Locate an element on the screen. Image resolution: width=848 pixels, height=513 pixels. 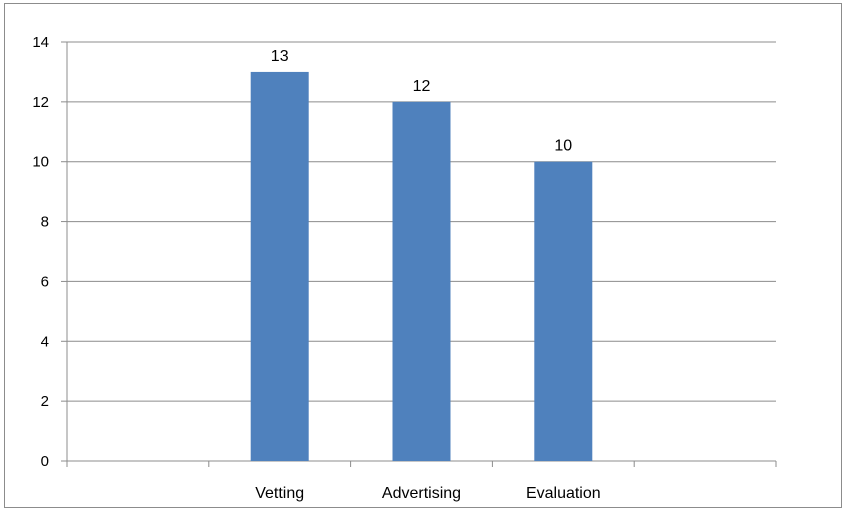
bar-vetting is located at coordinates (279, 266).